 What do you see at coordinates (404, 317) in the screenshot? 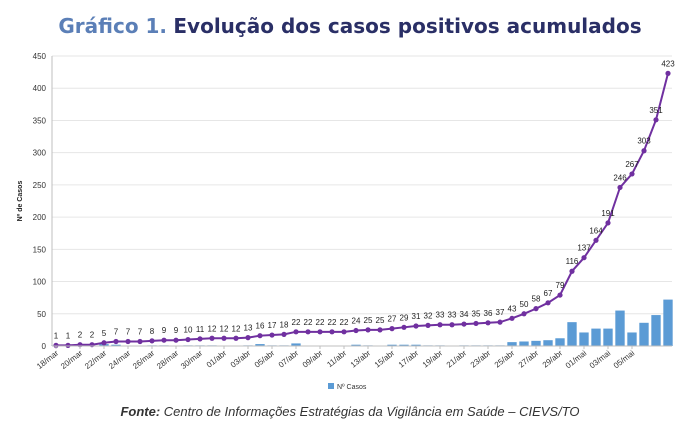
I see `data-label: 29` at bounding box center [404, 317].